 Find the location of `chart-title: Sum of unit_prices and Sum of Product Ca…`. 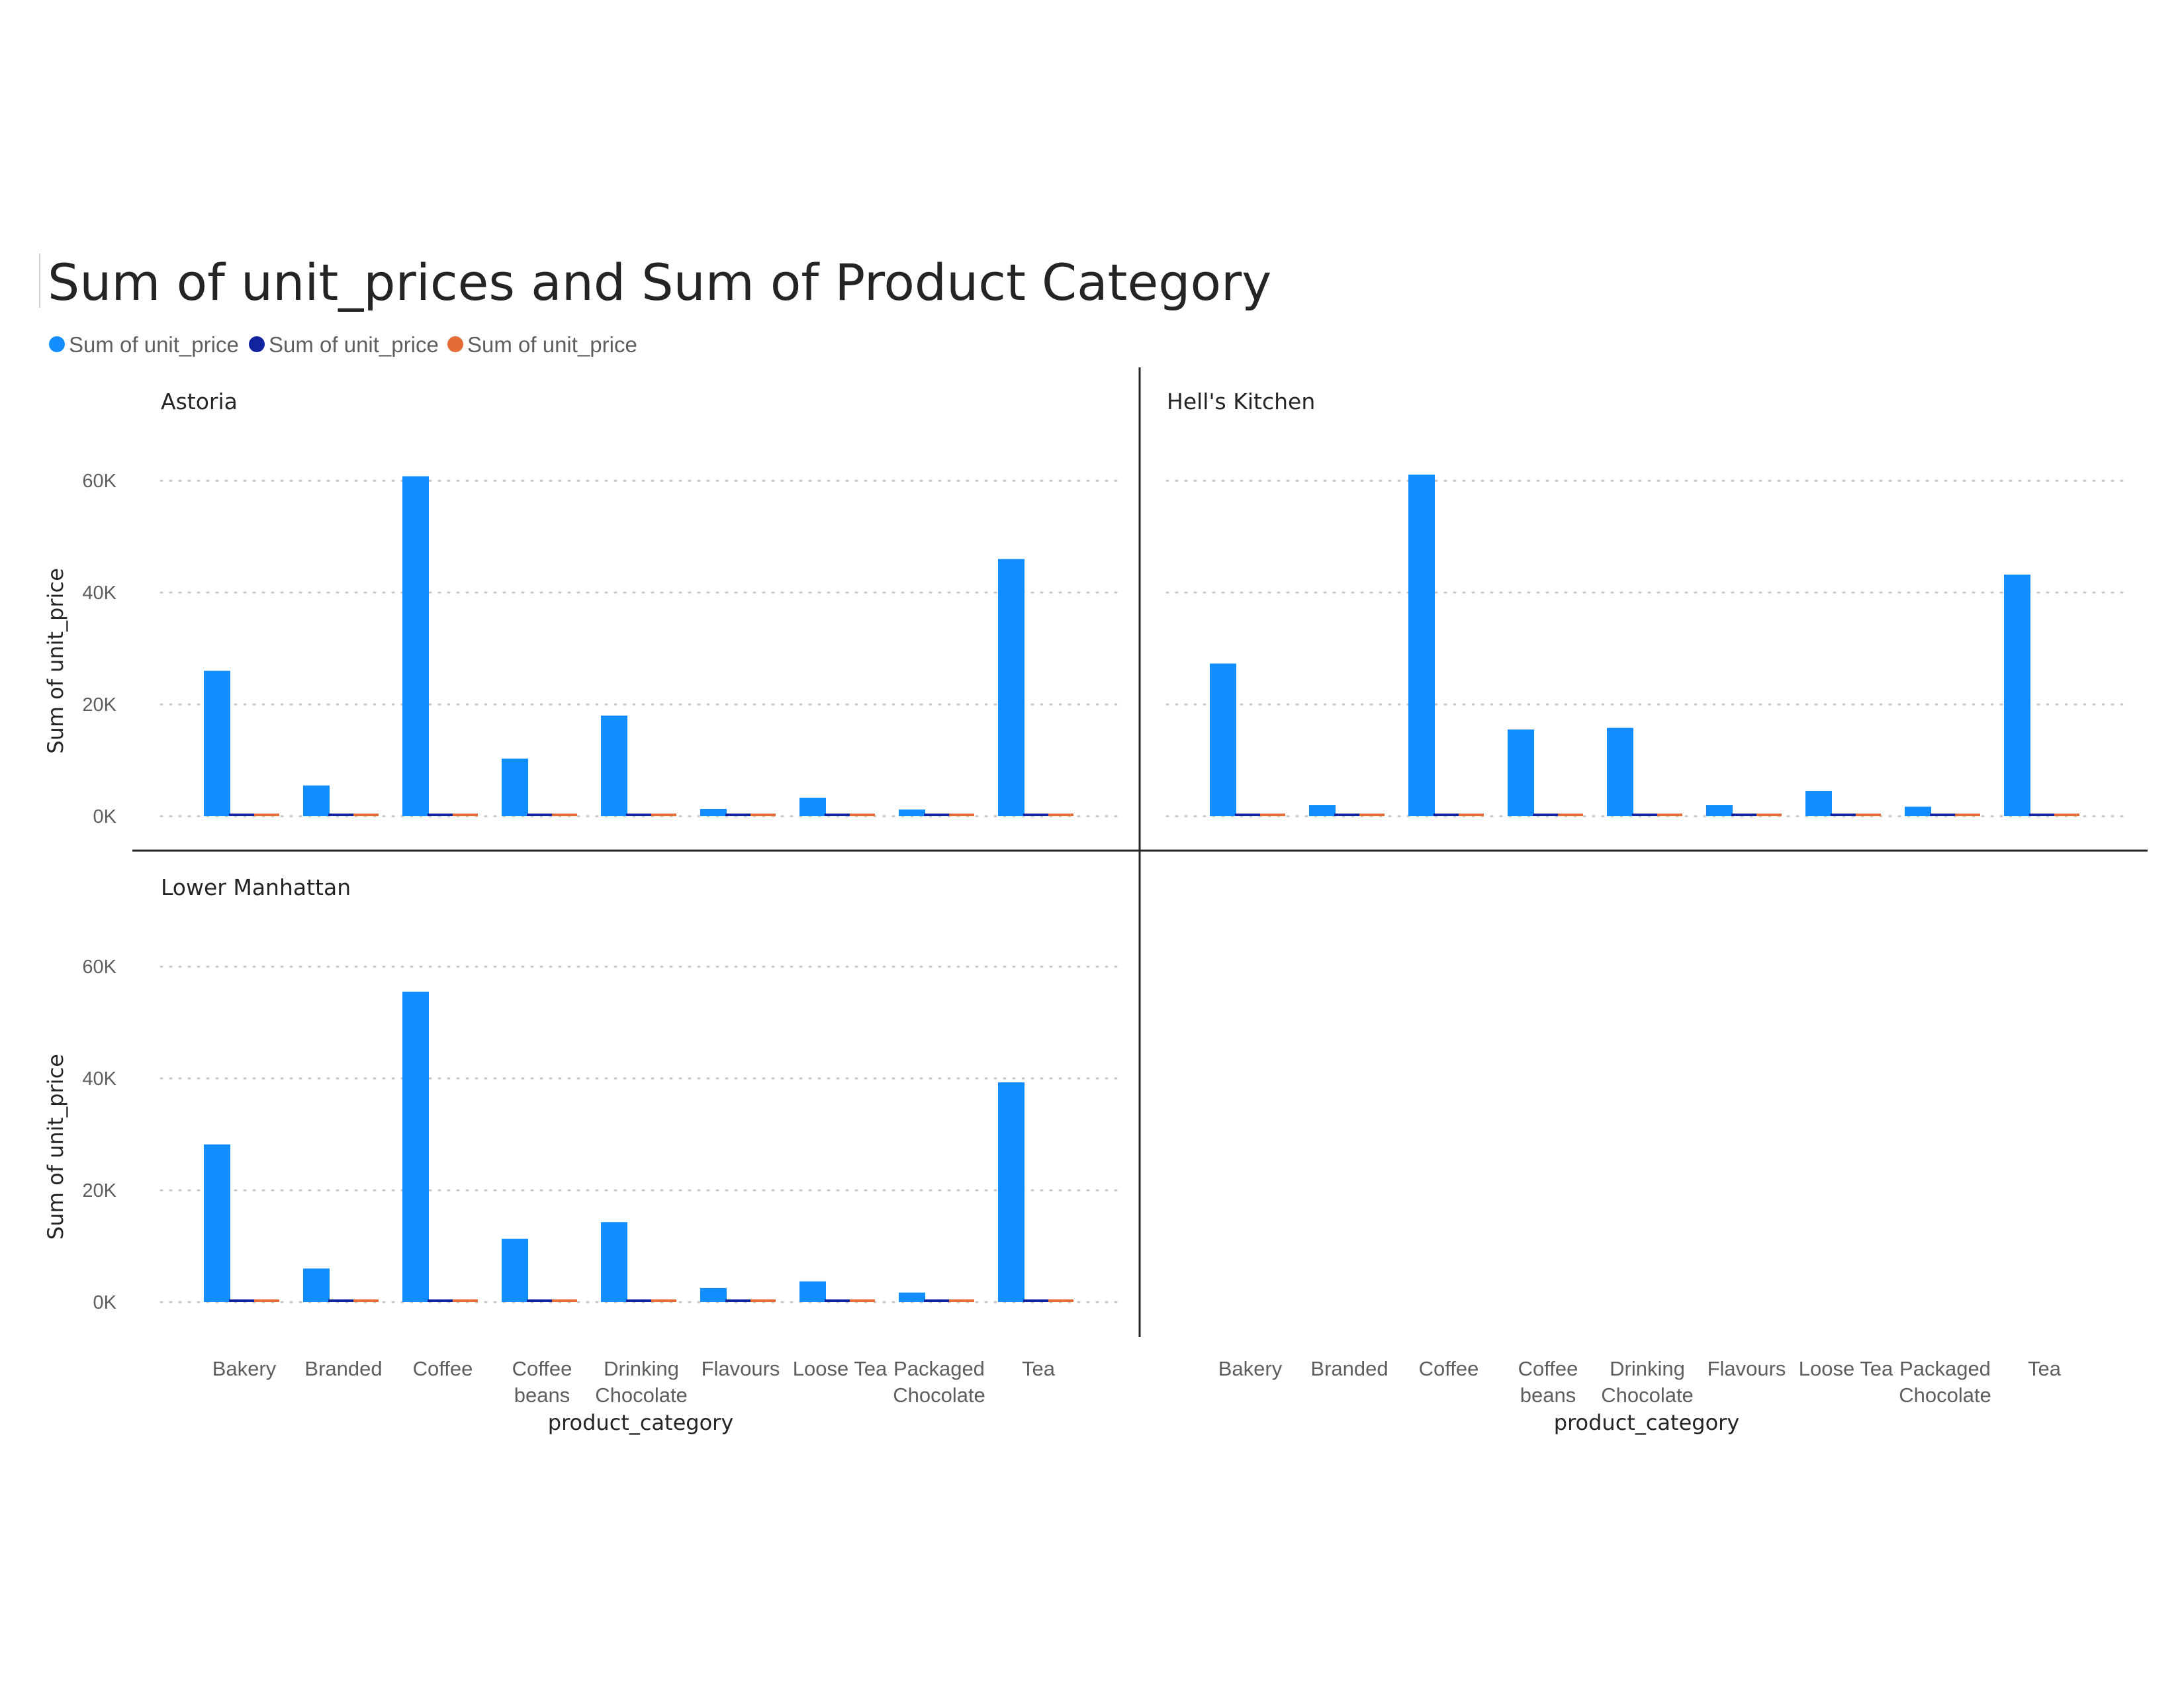

chart-title: Sum of unit_prices and Sum of Product Ca… is located at coordinates (659, 282).